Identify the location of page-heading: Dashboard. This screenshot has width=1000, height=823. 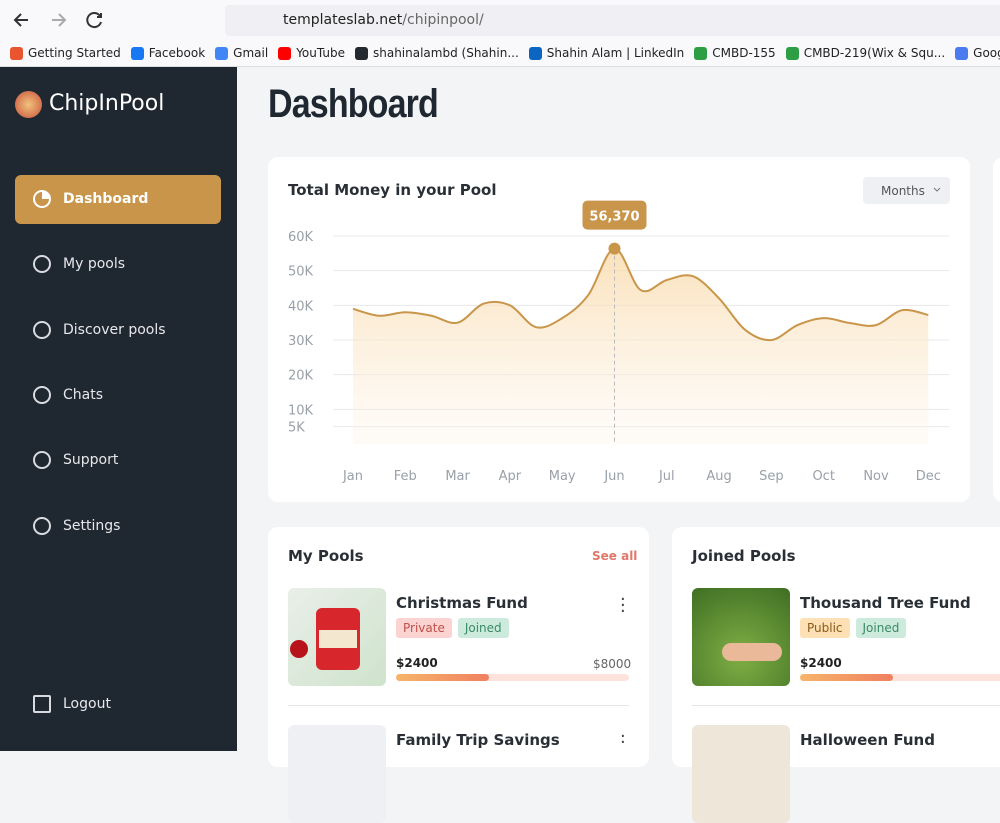
(353, 104).